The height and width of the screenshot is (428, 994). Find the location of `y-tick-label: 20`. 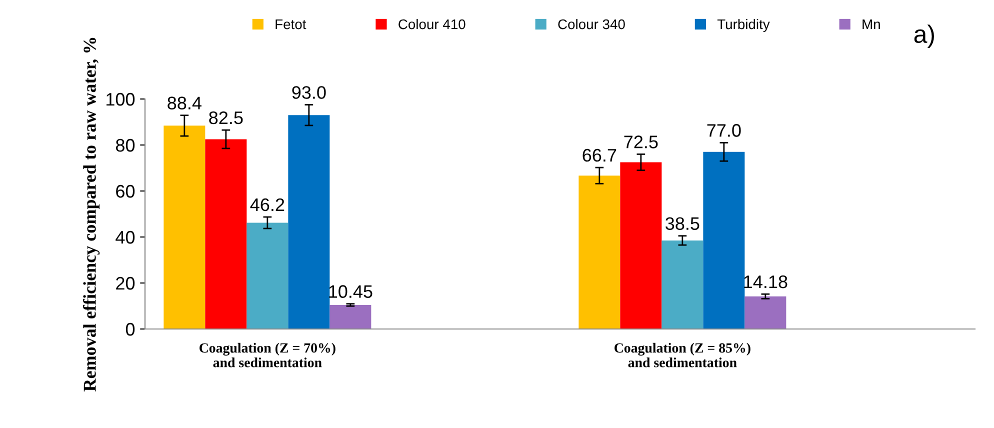

y-tick-label: 20 is located at coordinates (125, 283).